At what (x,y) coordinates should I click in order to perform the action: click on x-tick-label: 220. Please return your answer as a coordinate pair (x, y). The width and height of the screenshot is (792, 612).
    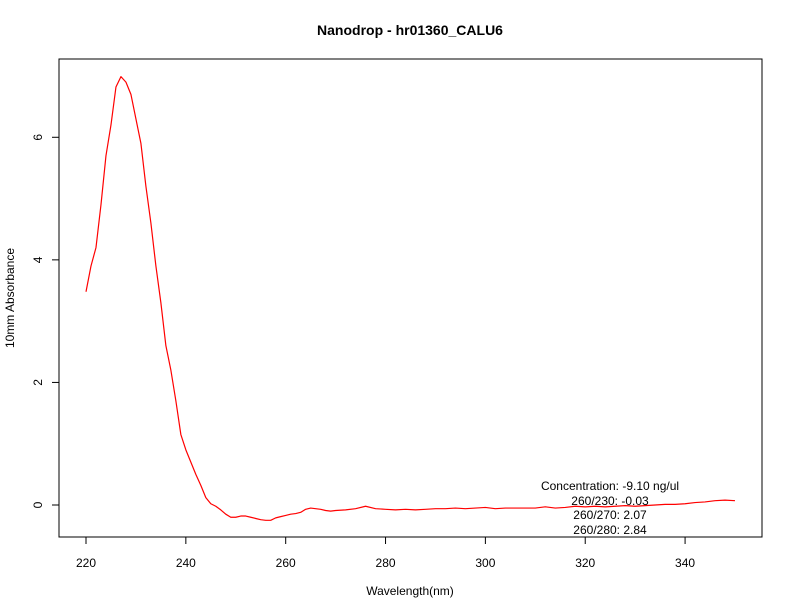
    Looking at the image, I should click on (86, 563).